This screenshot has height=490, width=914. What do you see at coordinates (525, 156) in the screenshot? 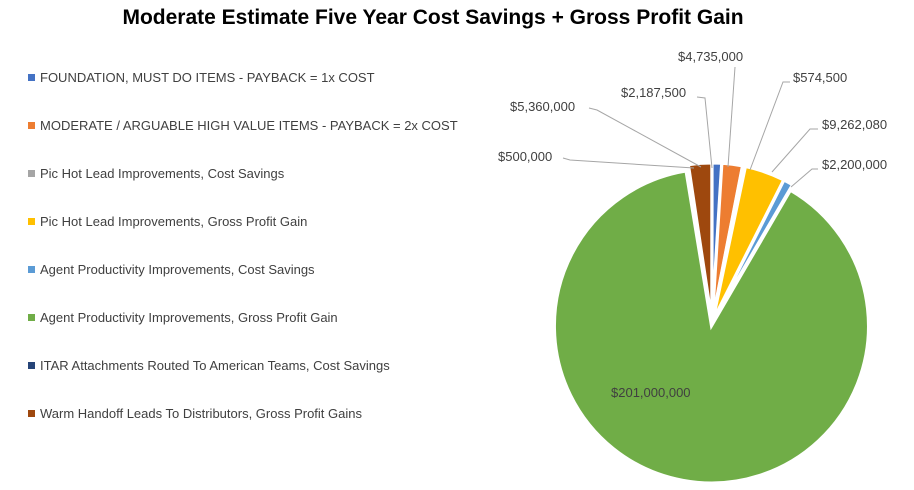
I see `data-label-6: $500,000` at bounding box center [525, 156].